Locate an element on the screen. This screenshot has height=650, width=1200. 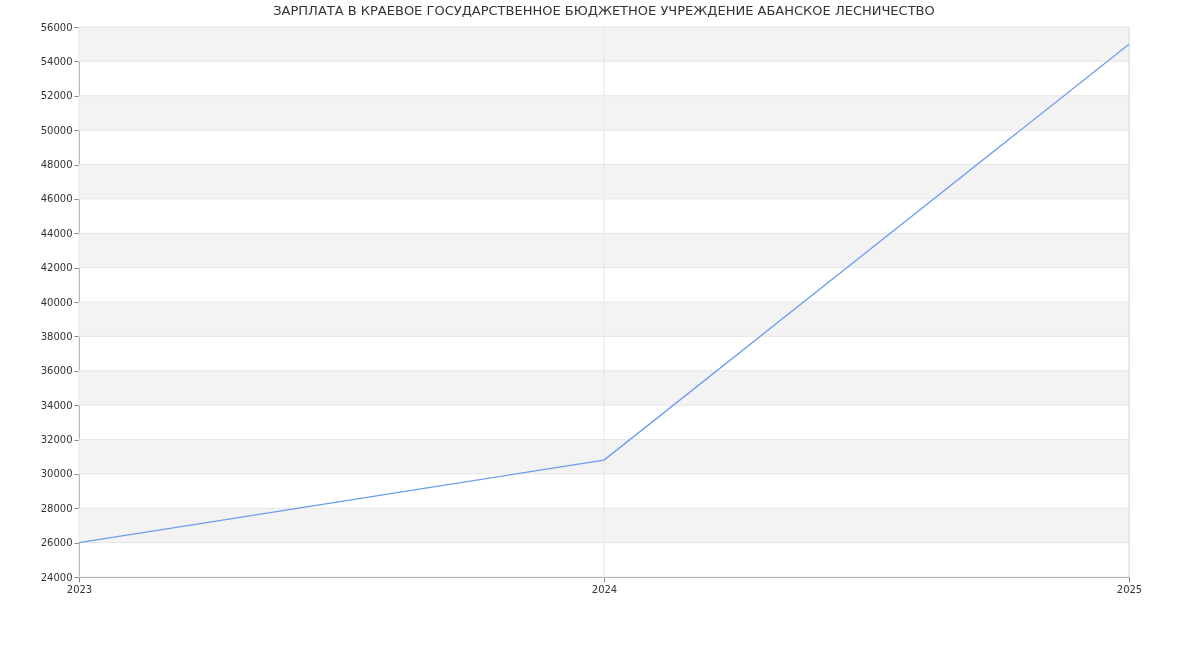
y-tick-label: 48000 is located at coordinates (56, 164).